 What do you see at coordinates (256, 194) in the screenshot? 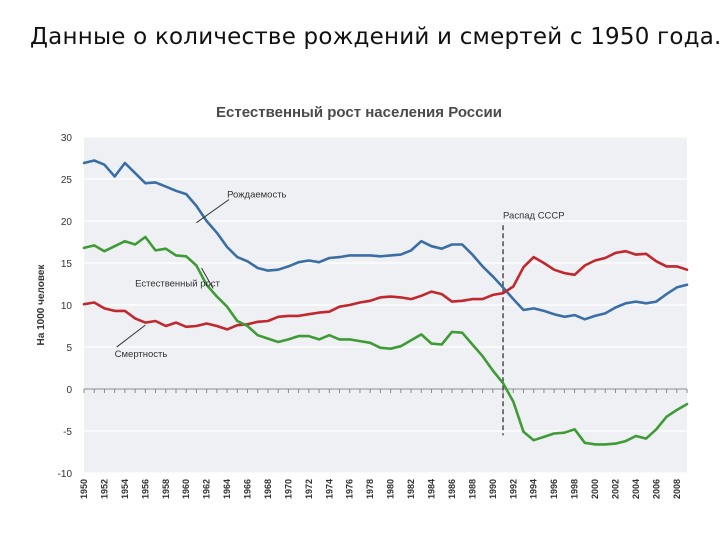
I see `annotation-label-births: Рождаемость` at bounding box center [256, 194].